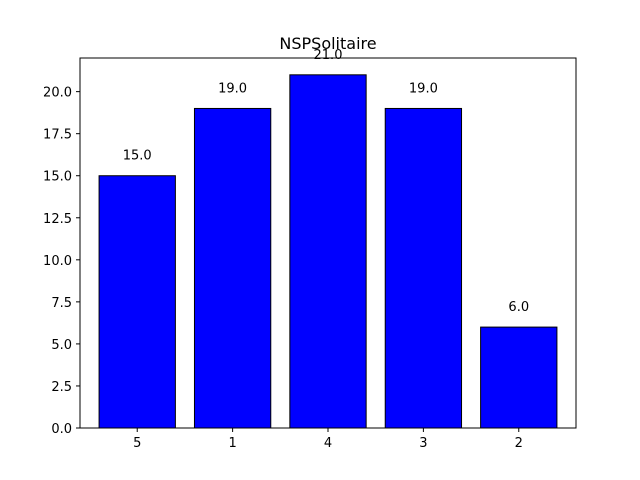 The width and height of the screenshot is (640, 480). Describe the element at coordinates (61, 387) in the screenshot. I see `y-tick-label-1: 2.5` at that location.